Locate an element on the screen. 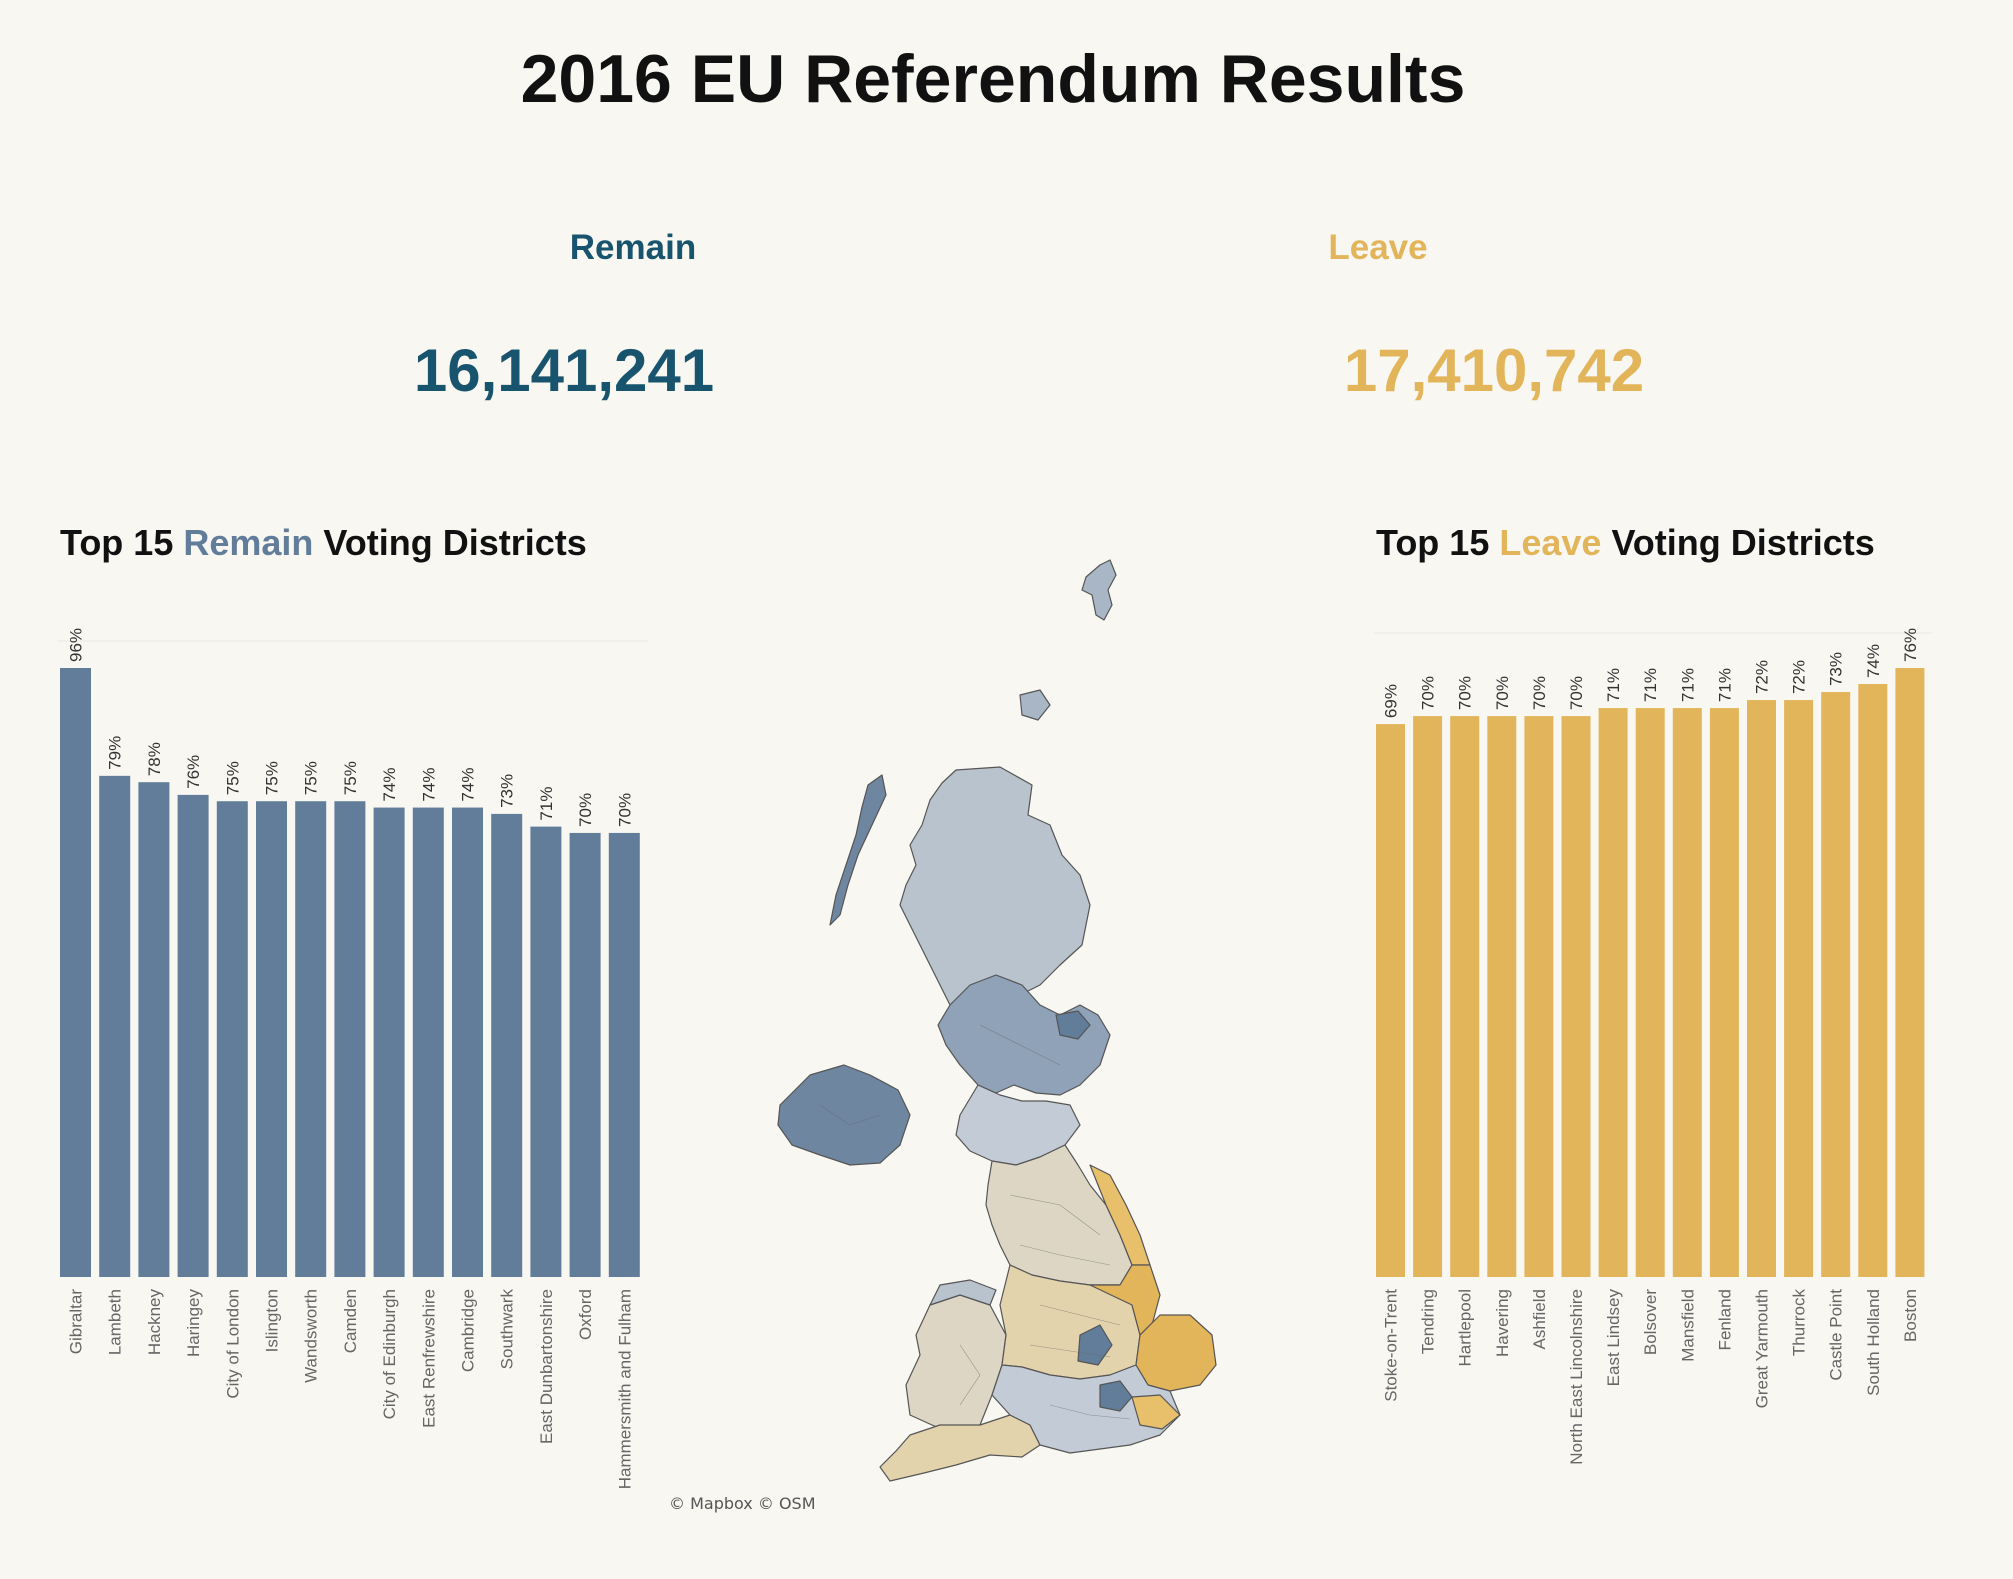 The height and width of the screenshot is (1579, 2013). category-label: East Renfrewshire is located at coordinates (428, 1358).